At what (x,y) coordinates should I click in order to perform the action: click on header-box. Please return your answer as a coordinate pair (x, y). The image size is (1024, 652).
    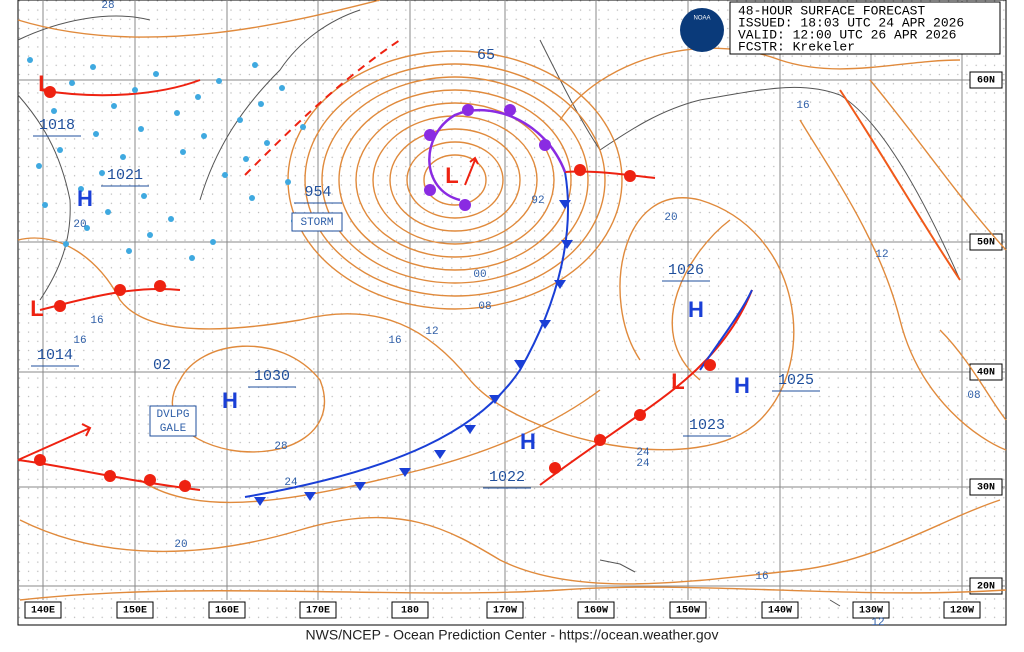
    Looking at the image, I should click on (865, 28).